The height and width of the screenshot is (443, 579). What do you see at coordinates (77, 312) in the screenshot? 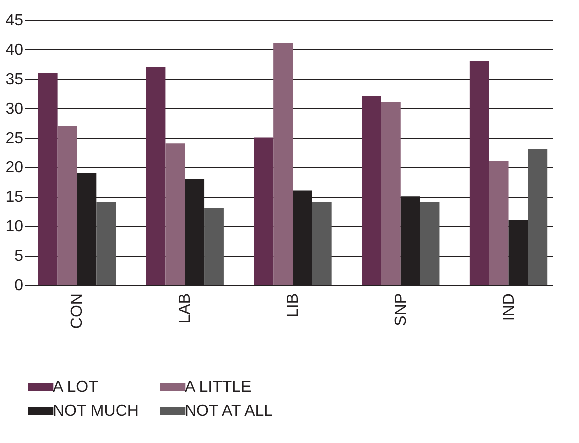
I see `x-tick-label: CON` at bounding box center [77, 312].